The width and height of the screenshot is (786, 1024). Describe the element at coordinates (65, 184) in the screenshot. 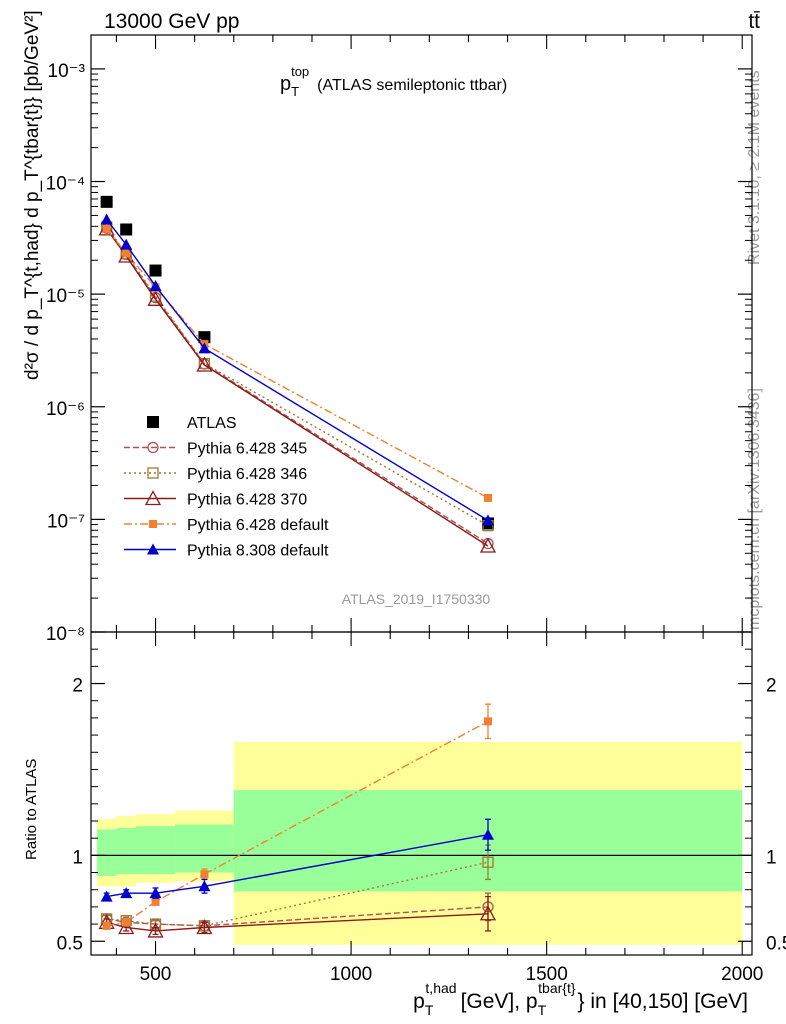

I see `y-tick-label: 10⁻⁴` at that location.